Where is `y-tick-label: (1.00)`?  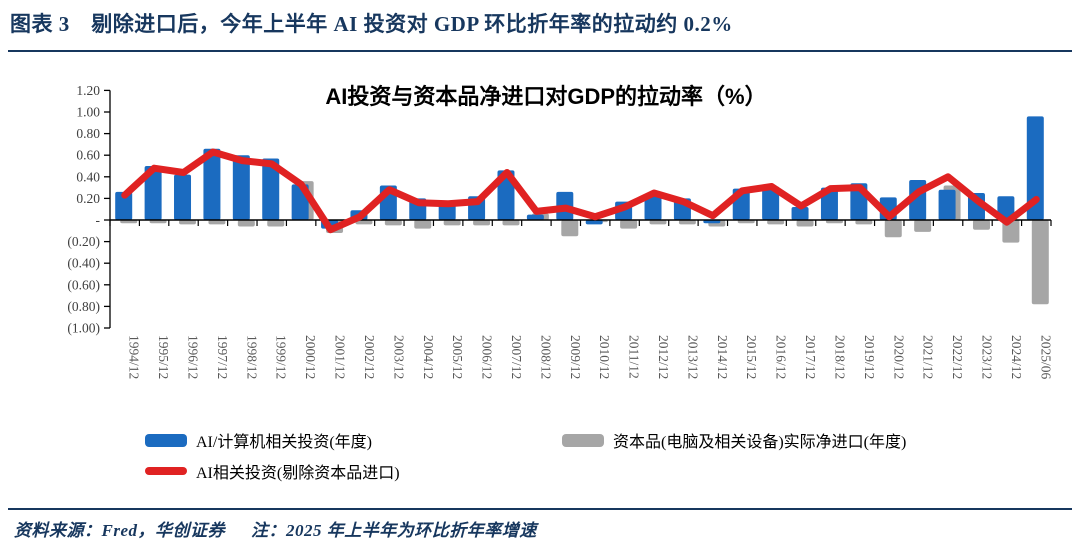
y-tick-label: (1.00) is located at coordinates (83, 328).